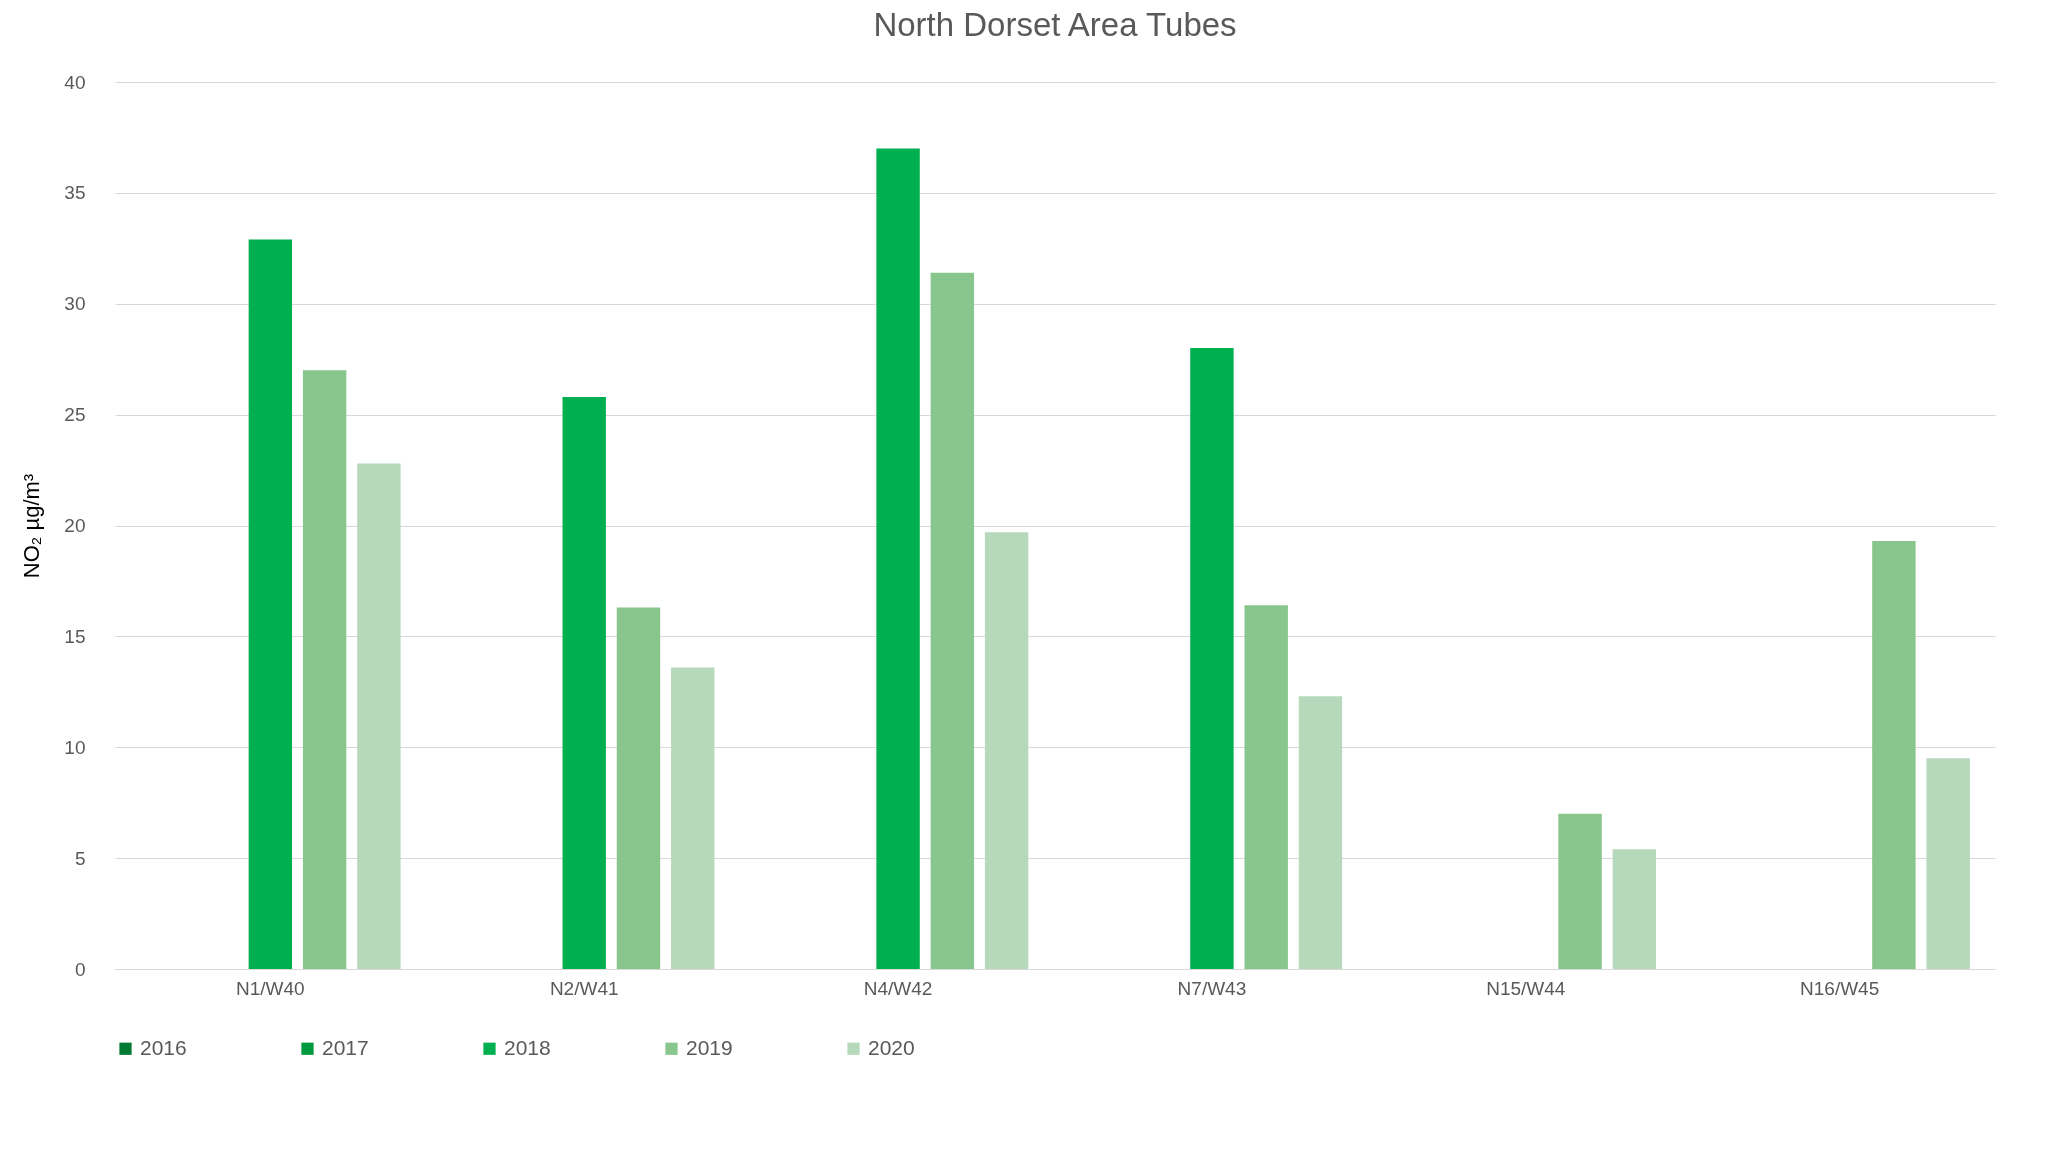 The height and width of the screenshot is (1169, 2064). What do you see at coordinates (75, 304) in the screenshot?
I see `y-tick-label: 30` at bounding box center [75, 304].